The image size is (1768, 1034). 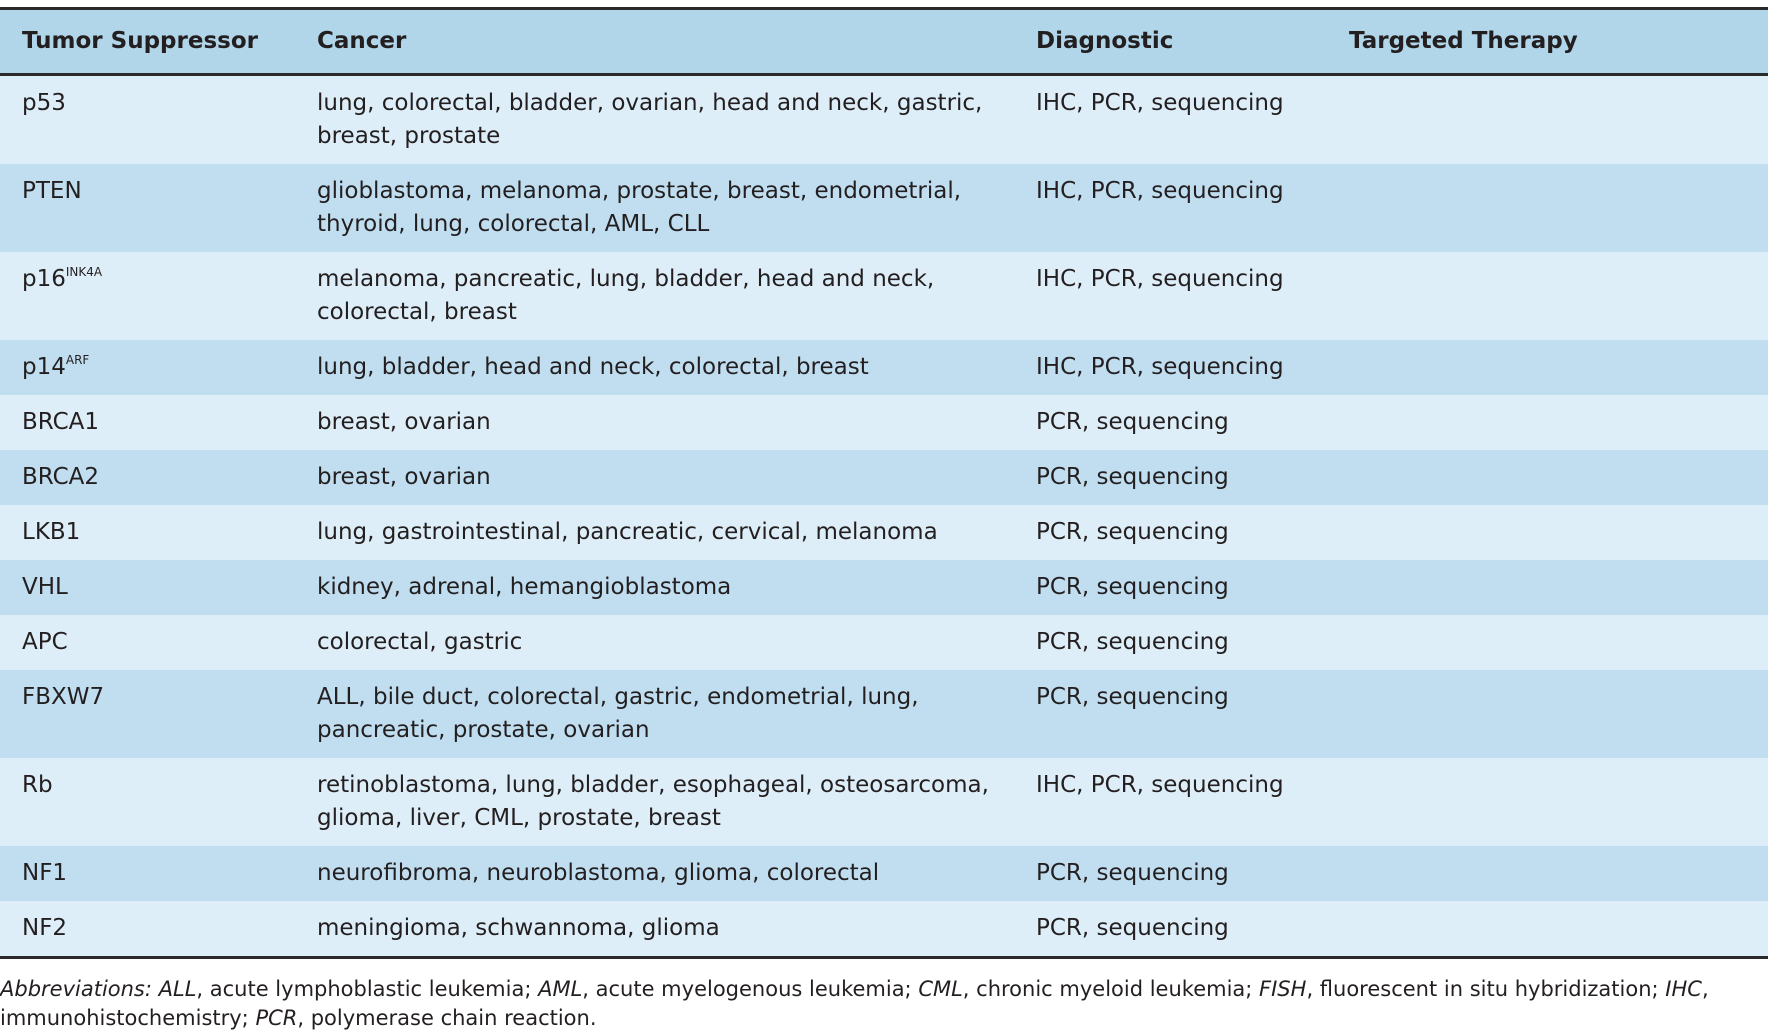 I want to click on gene-cell: LKB1, so click(x=158, y=532).